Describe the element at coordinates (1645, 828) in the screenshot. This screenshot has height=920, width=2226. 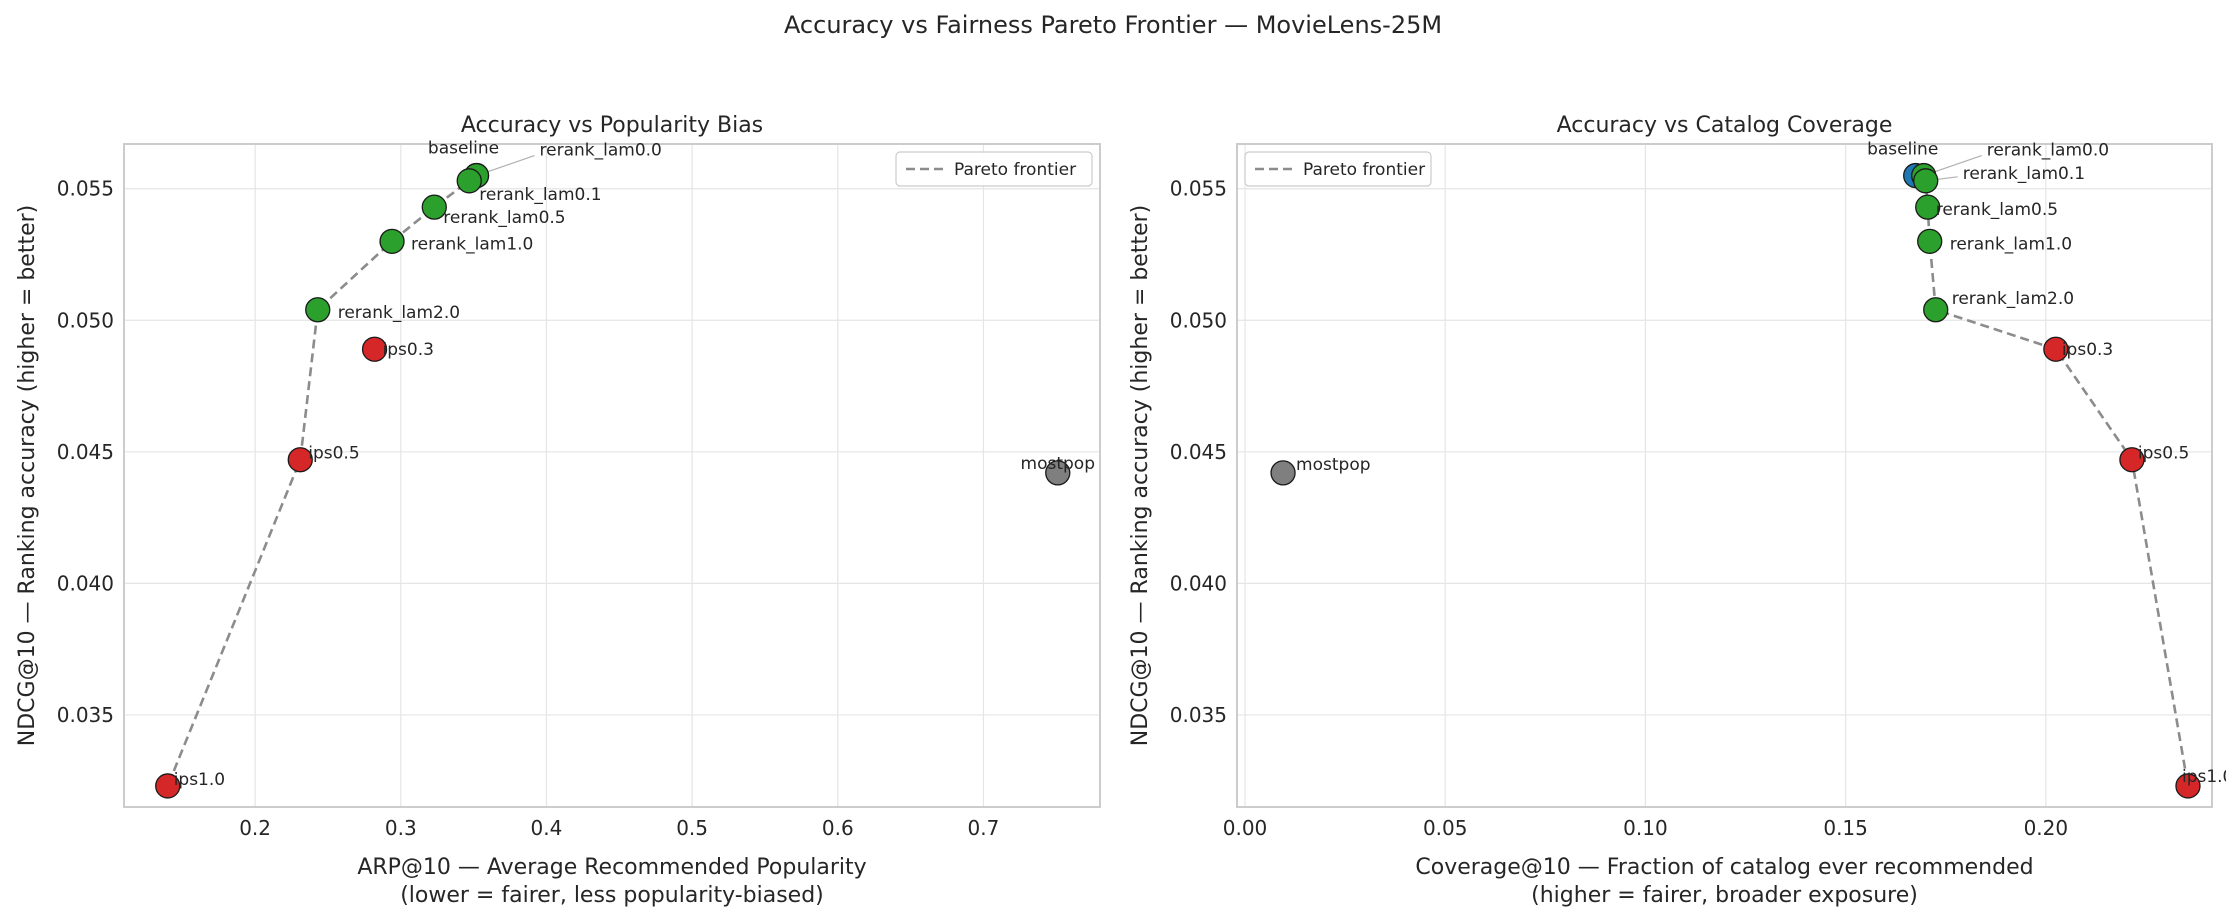
I see `x-tick-label: 0.10` at that location.